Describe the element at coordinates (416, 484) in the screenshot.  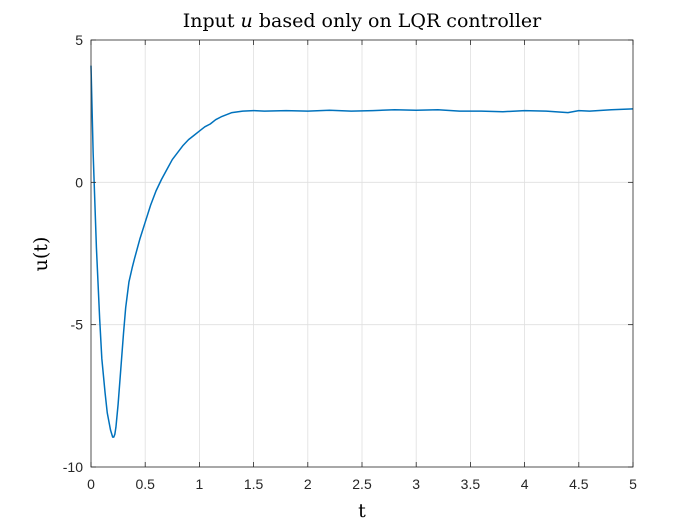
I see `x-tick-label: 3` at that location.